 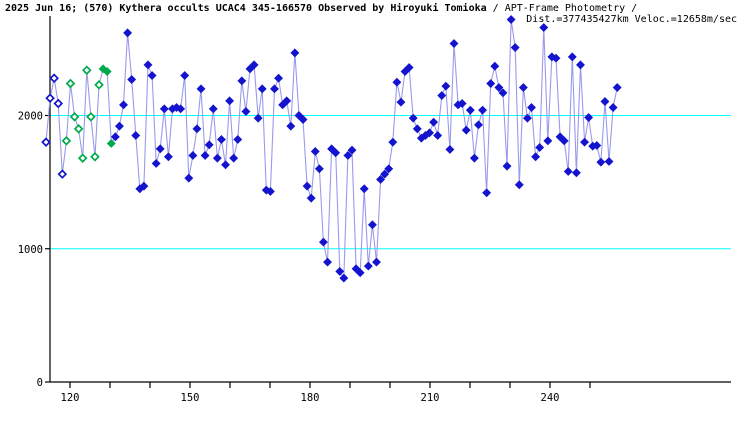 What do you see at coordinates (631, 19) in the screenshot?
I see `chart-subtitle: Dist.=377435427km Veloc.=12658m/sec` at bounding box center [631, 19].